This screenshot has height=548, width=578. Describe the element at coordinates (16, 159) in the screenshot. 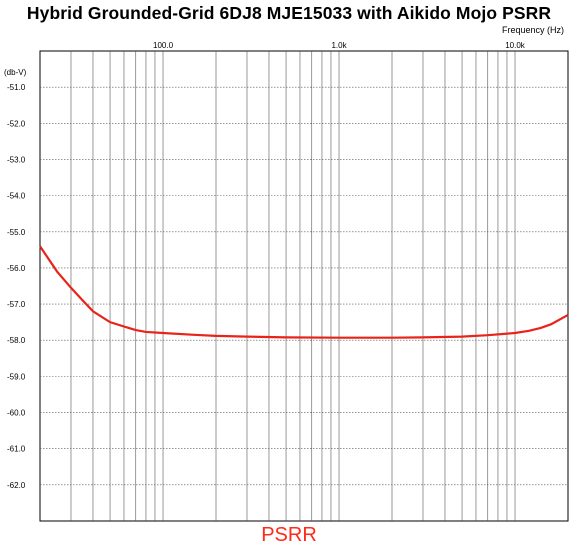

I see `y-tick-label: -53.0` at that location.